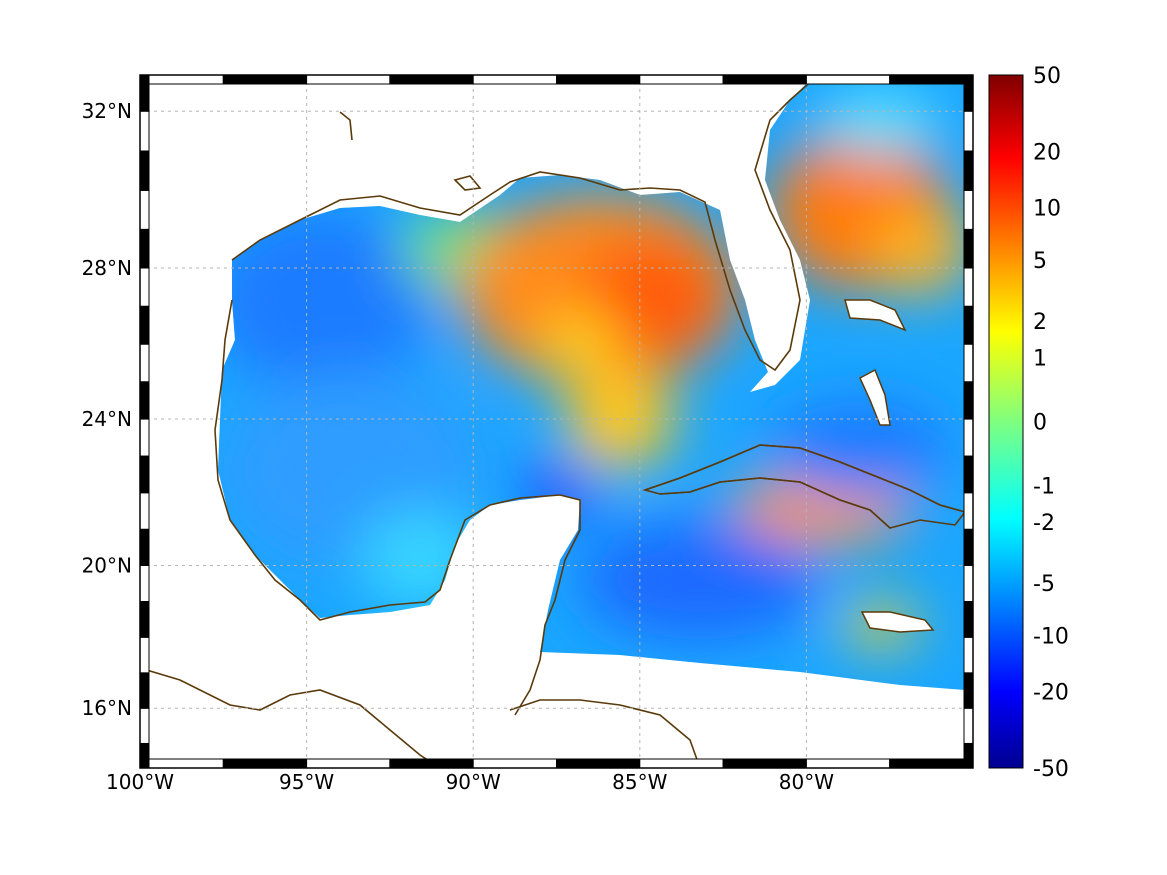  What do you see at coordinates (107, 708) in the screenshot?
I see `y-tick-label: 16°N` at bounding box center [107, 708].